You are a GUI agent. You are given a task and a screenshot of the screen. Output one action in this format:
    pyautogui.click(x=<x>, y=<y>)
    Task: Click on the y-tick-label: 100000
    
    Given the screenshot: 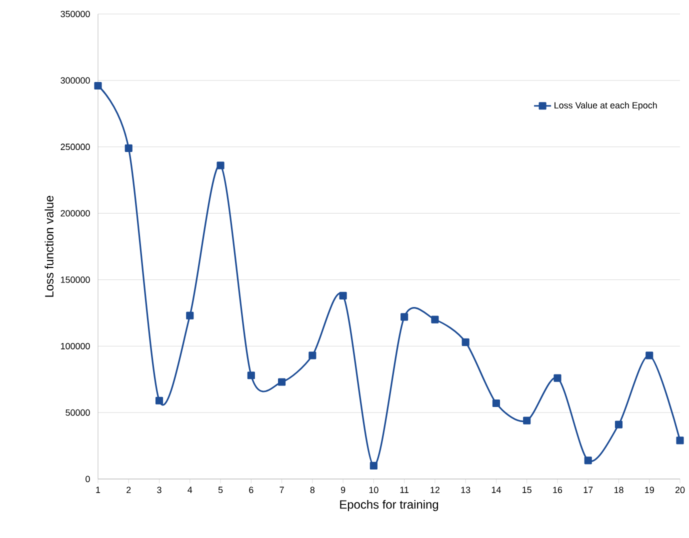 What is the action you would take?
    pyautogui.click(x=75, y=346)
    